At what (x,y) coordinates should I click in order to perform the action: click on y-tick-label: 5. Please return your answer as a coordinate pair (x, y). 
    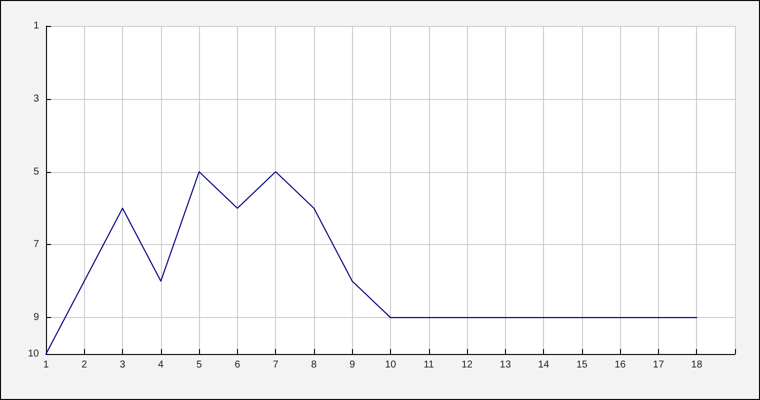
    Looking at the image, I should click on (36, 172).